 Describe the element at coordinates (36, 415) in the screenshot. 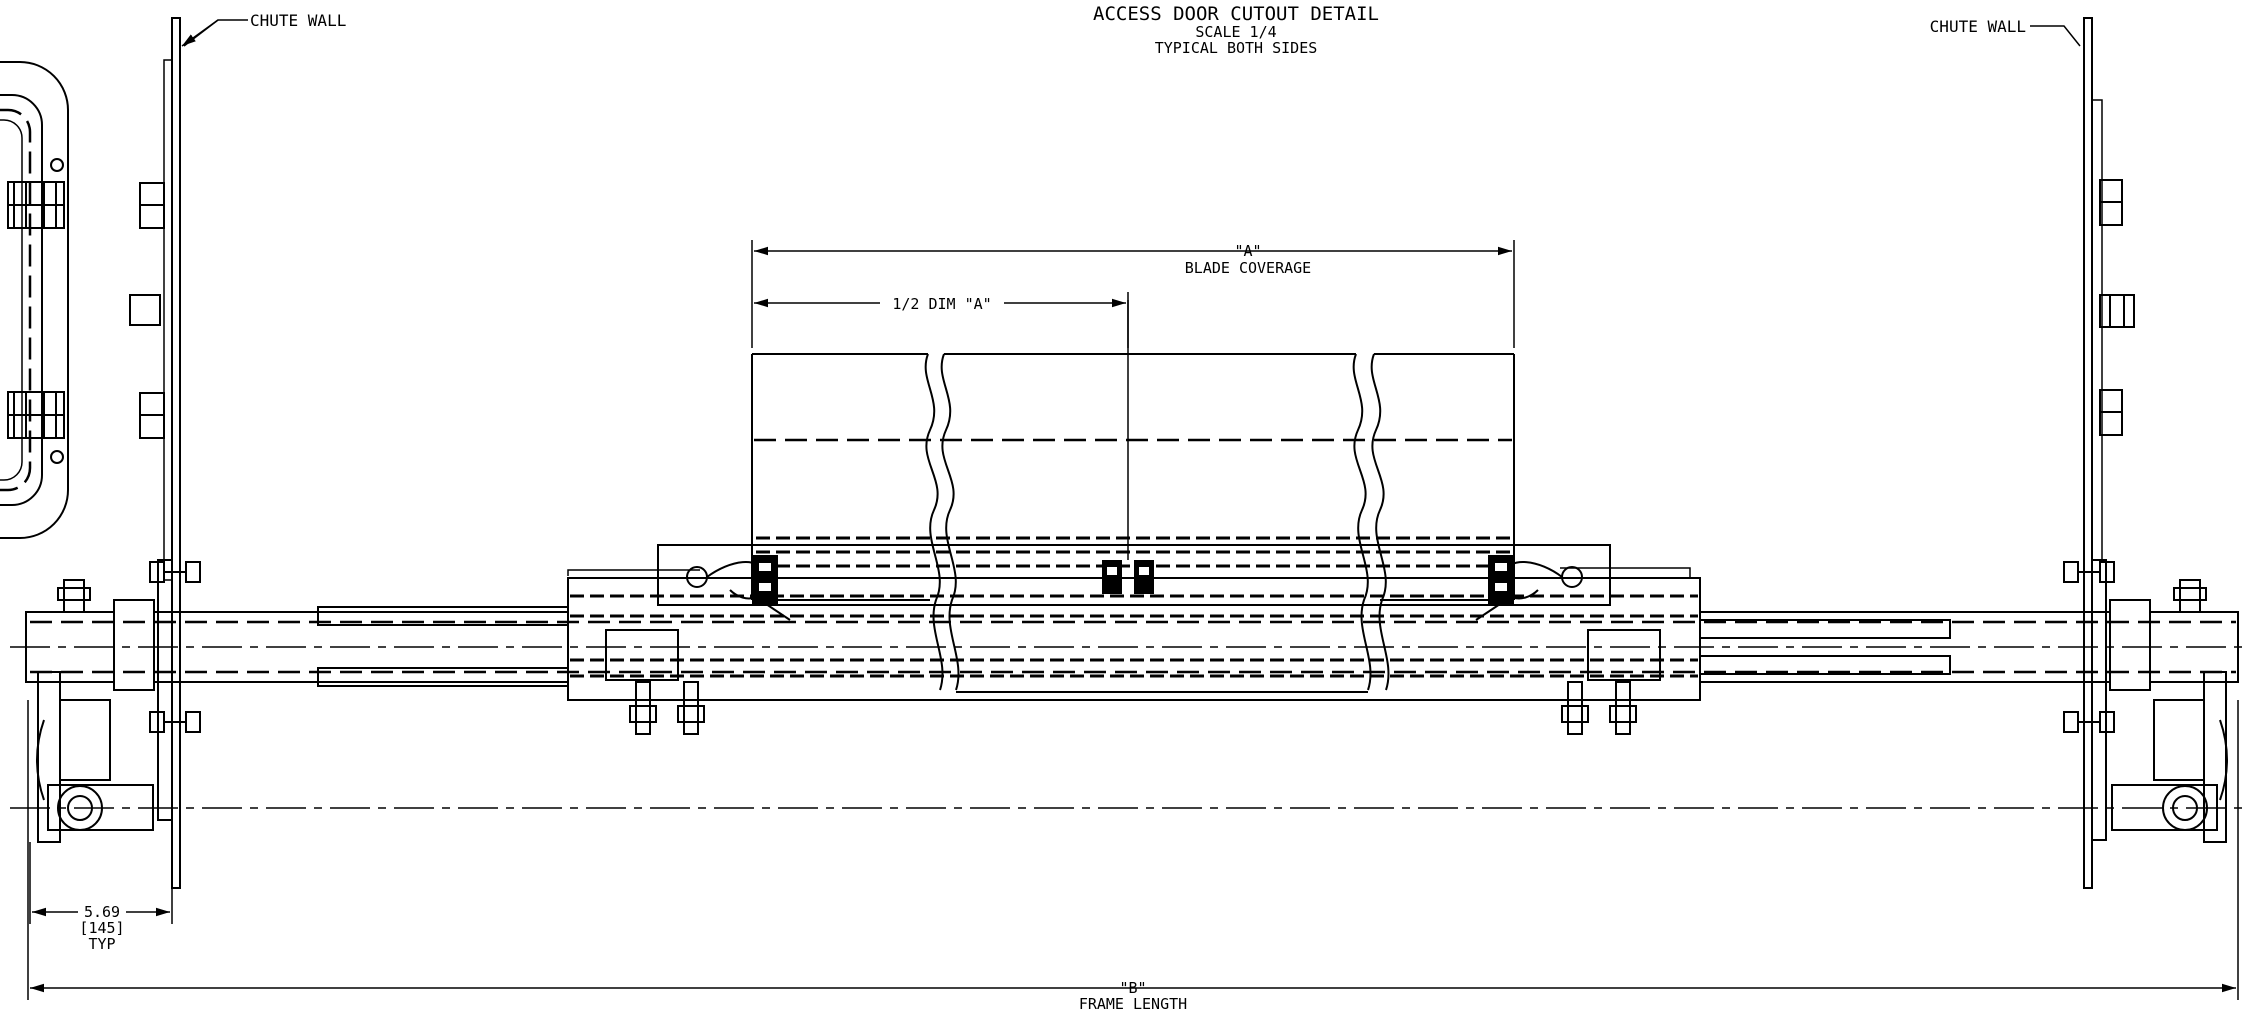

I see `door-hinge-lower` at that location.